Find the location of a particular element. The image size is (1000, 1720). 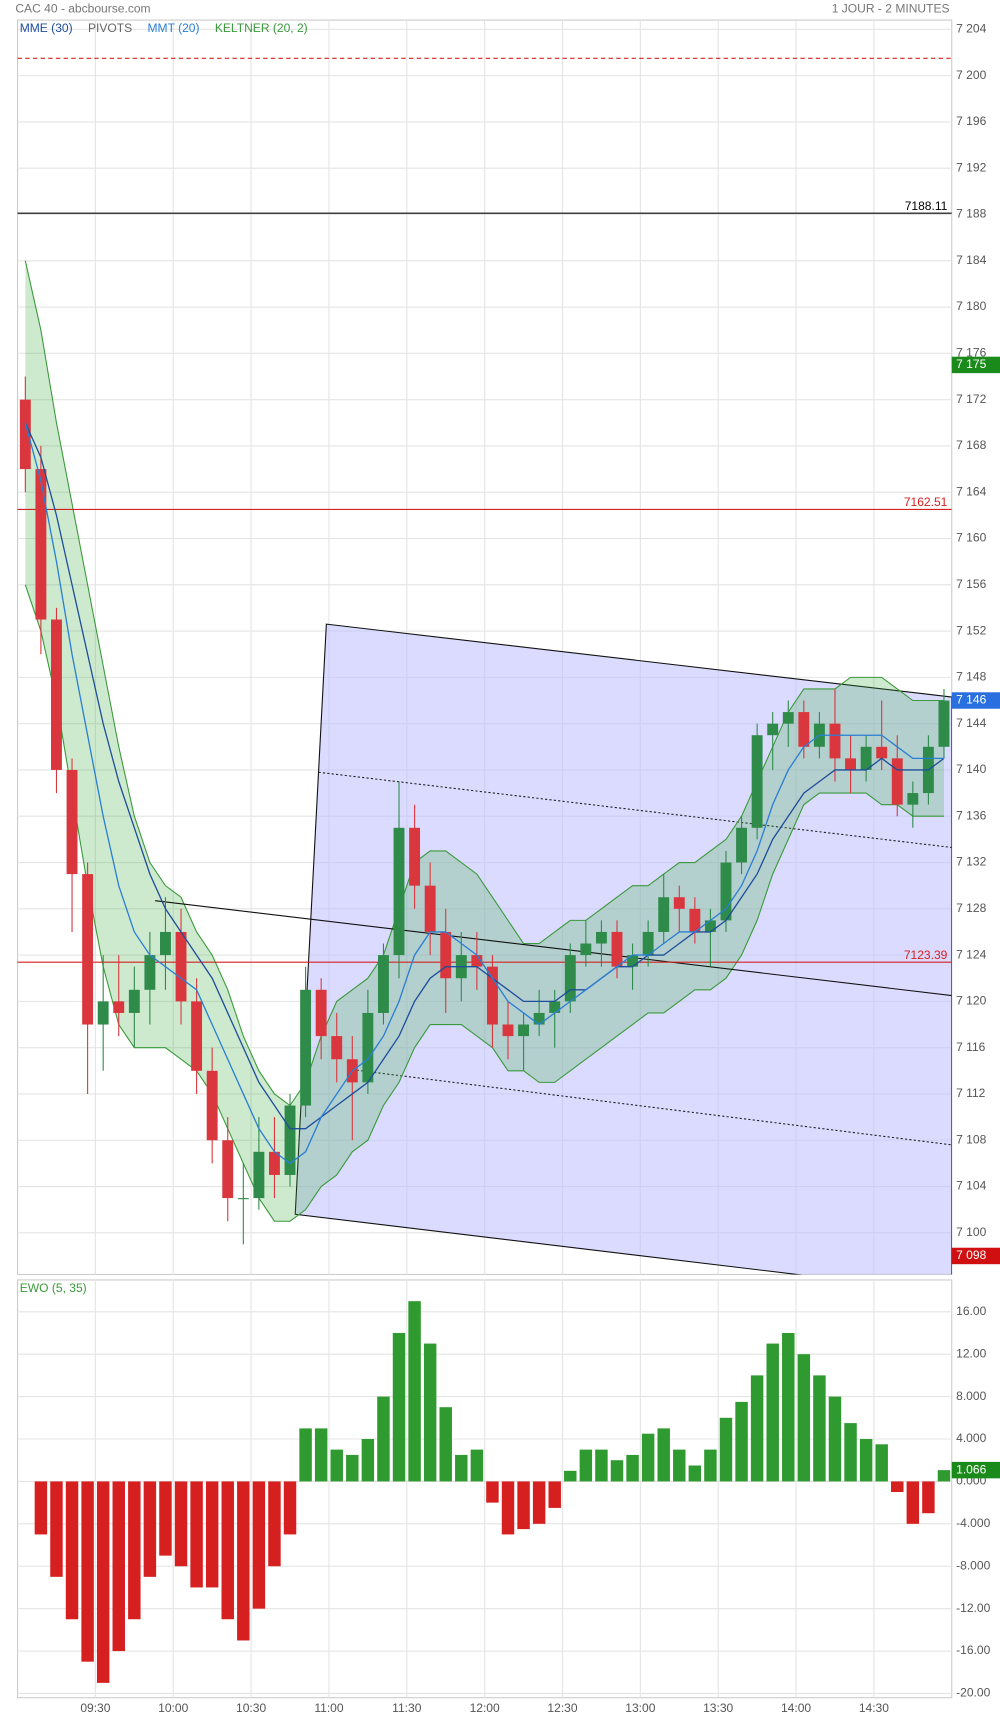

y-tick-label: 7 104 is located at coordinates (971, 1186).